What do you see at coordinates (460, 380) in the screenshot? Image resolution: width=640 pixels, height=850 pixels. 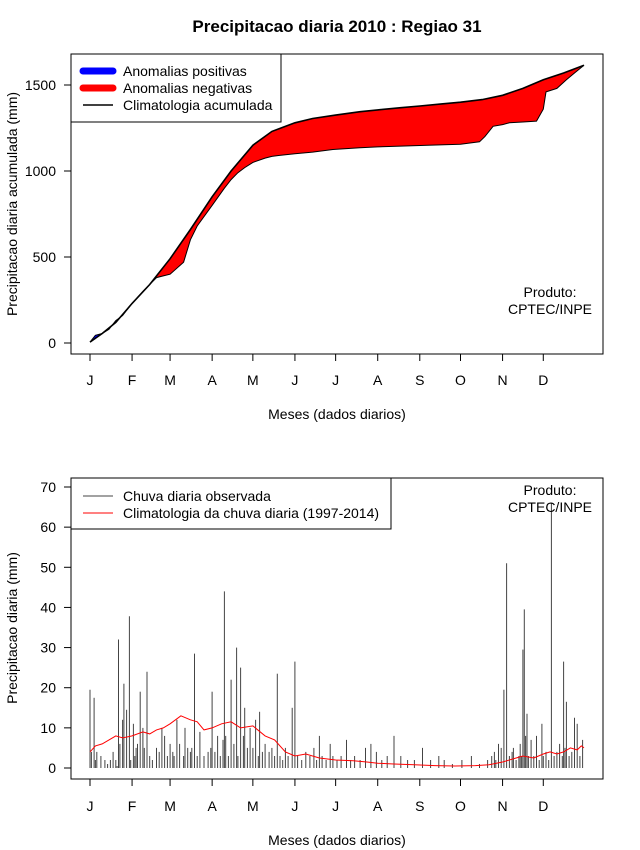 I see `x-tick-label-top: O` at bounding box center [460, 380].